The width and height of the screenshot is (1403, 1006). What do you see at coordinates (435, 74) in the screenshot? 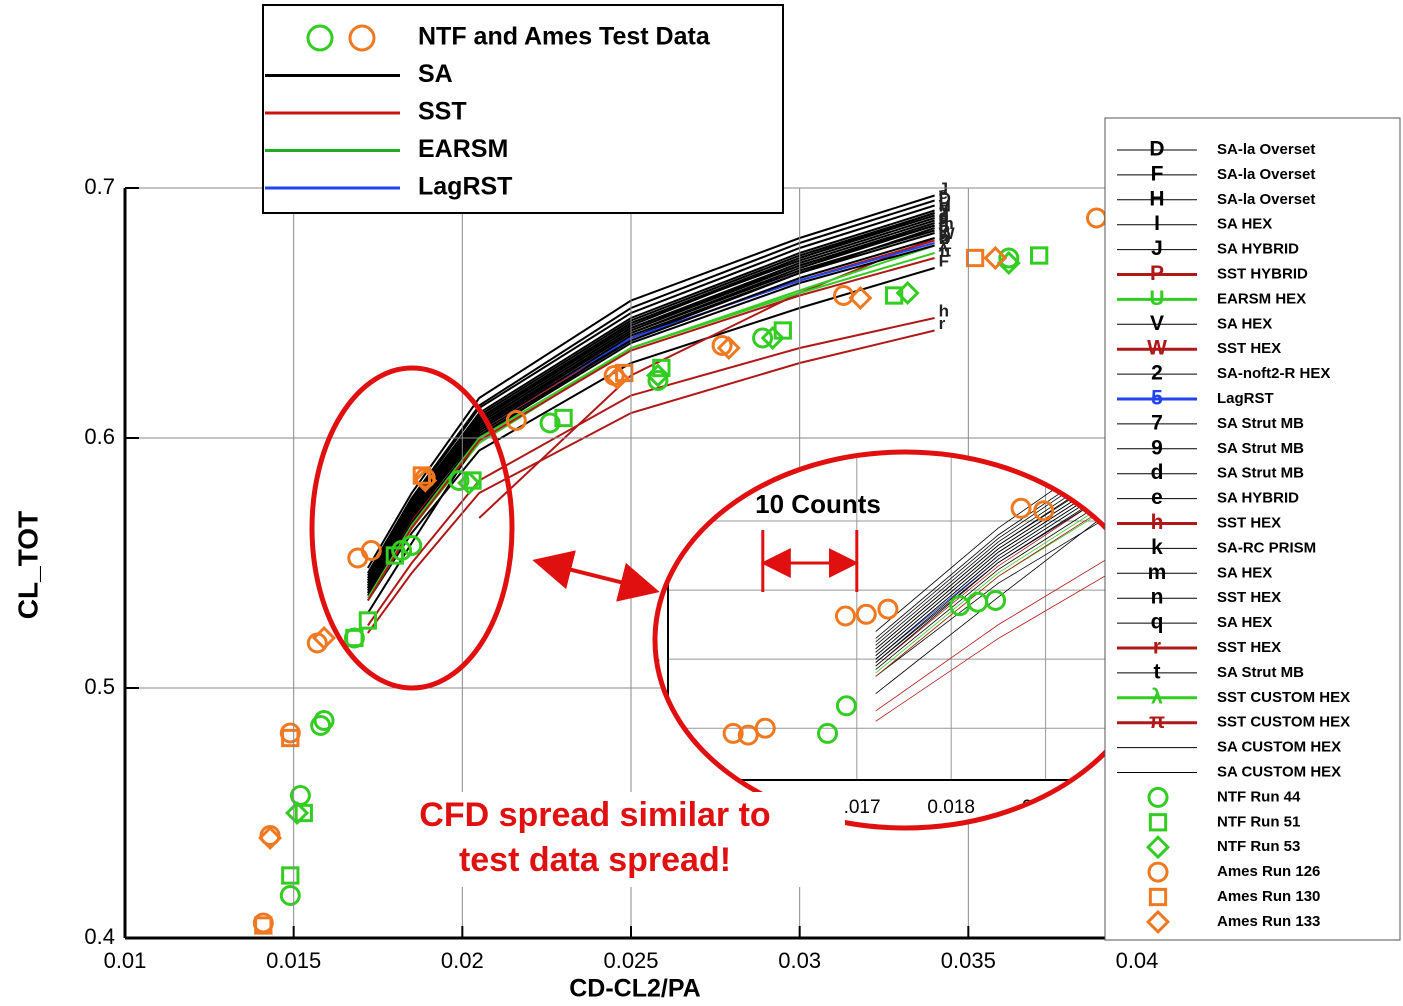
I see `legend-label: SA` at bounding box center [435, 74].